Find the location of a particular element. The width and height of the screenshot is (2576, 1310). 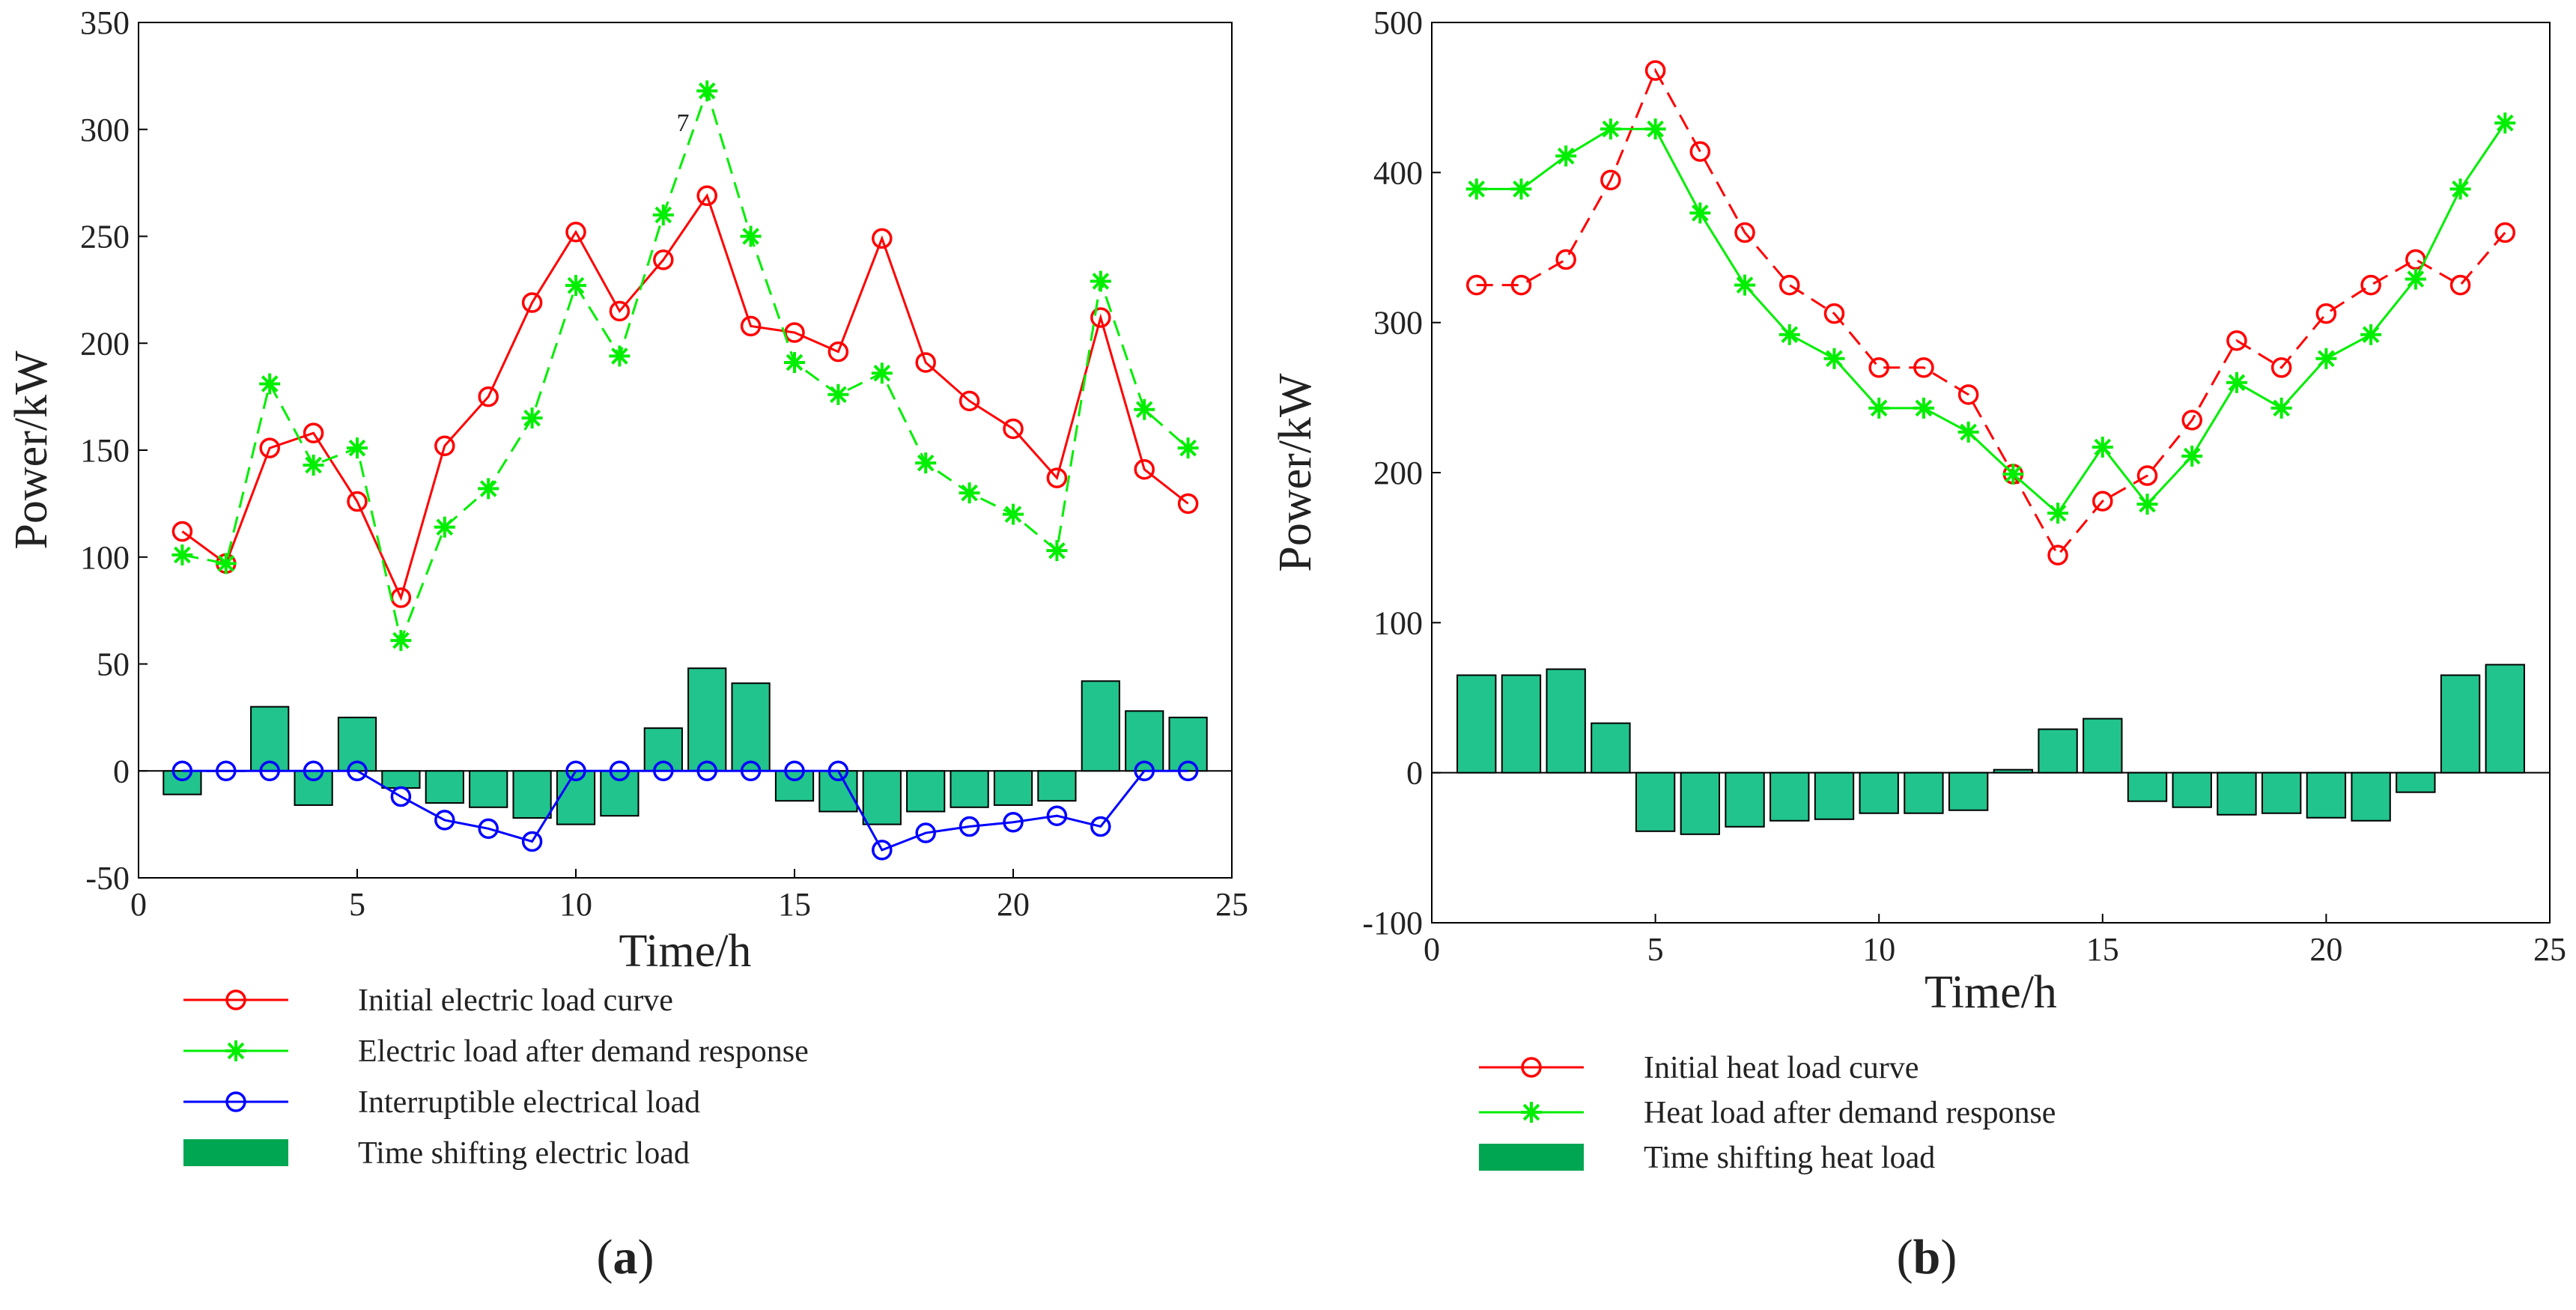

legend-marker-star is located at coordinates (1531, 1112).